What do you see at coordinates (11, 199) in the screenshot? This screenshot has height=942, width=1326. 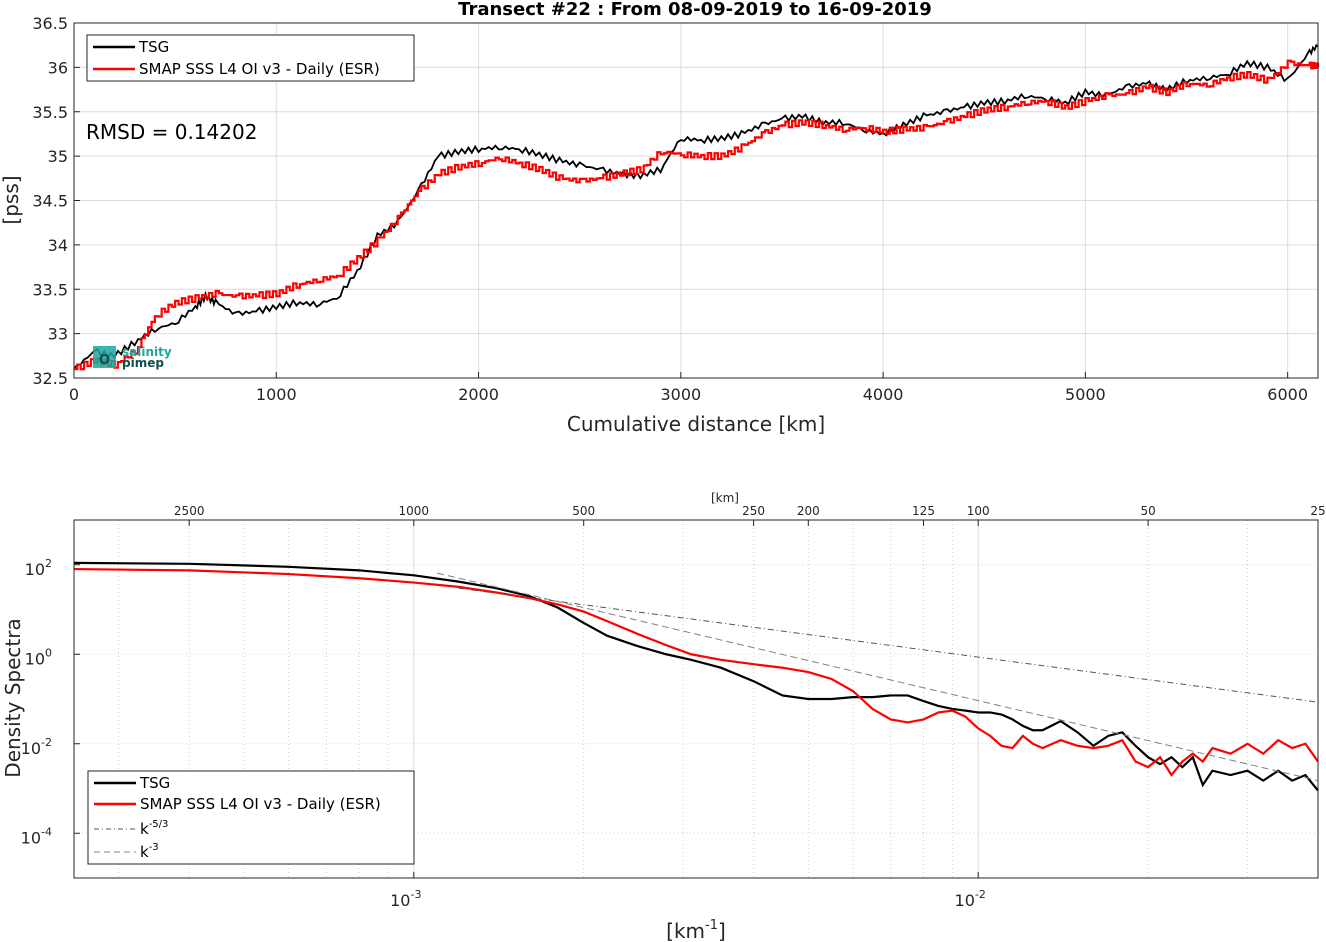 I see `y-axis-label: [pss]` at bounding box center [11, 199].